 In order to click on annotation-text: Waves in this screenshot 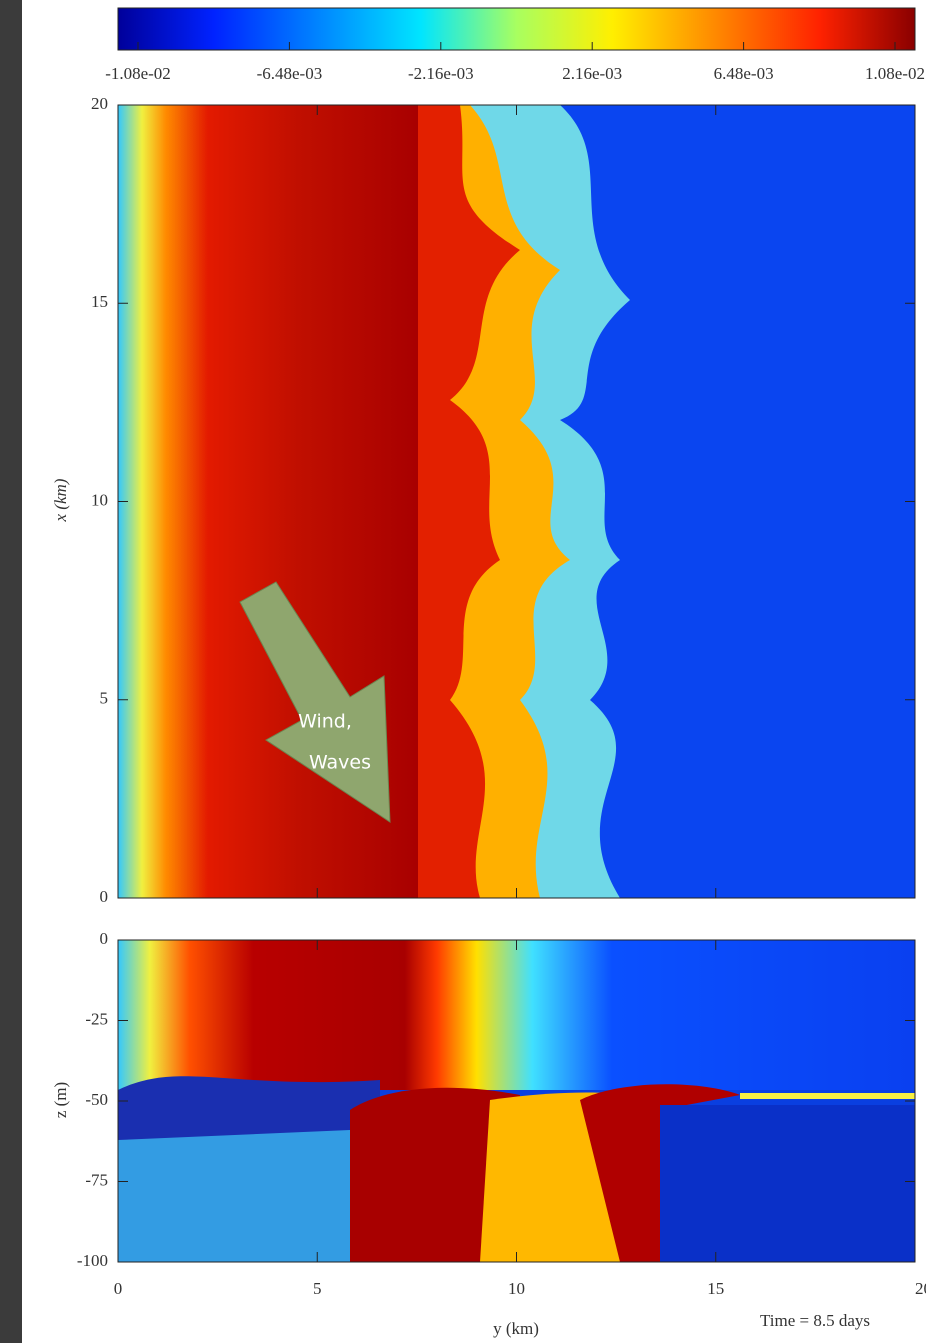, I will do `click(340, 763)`.